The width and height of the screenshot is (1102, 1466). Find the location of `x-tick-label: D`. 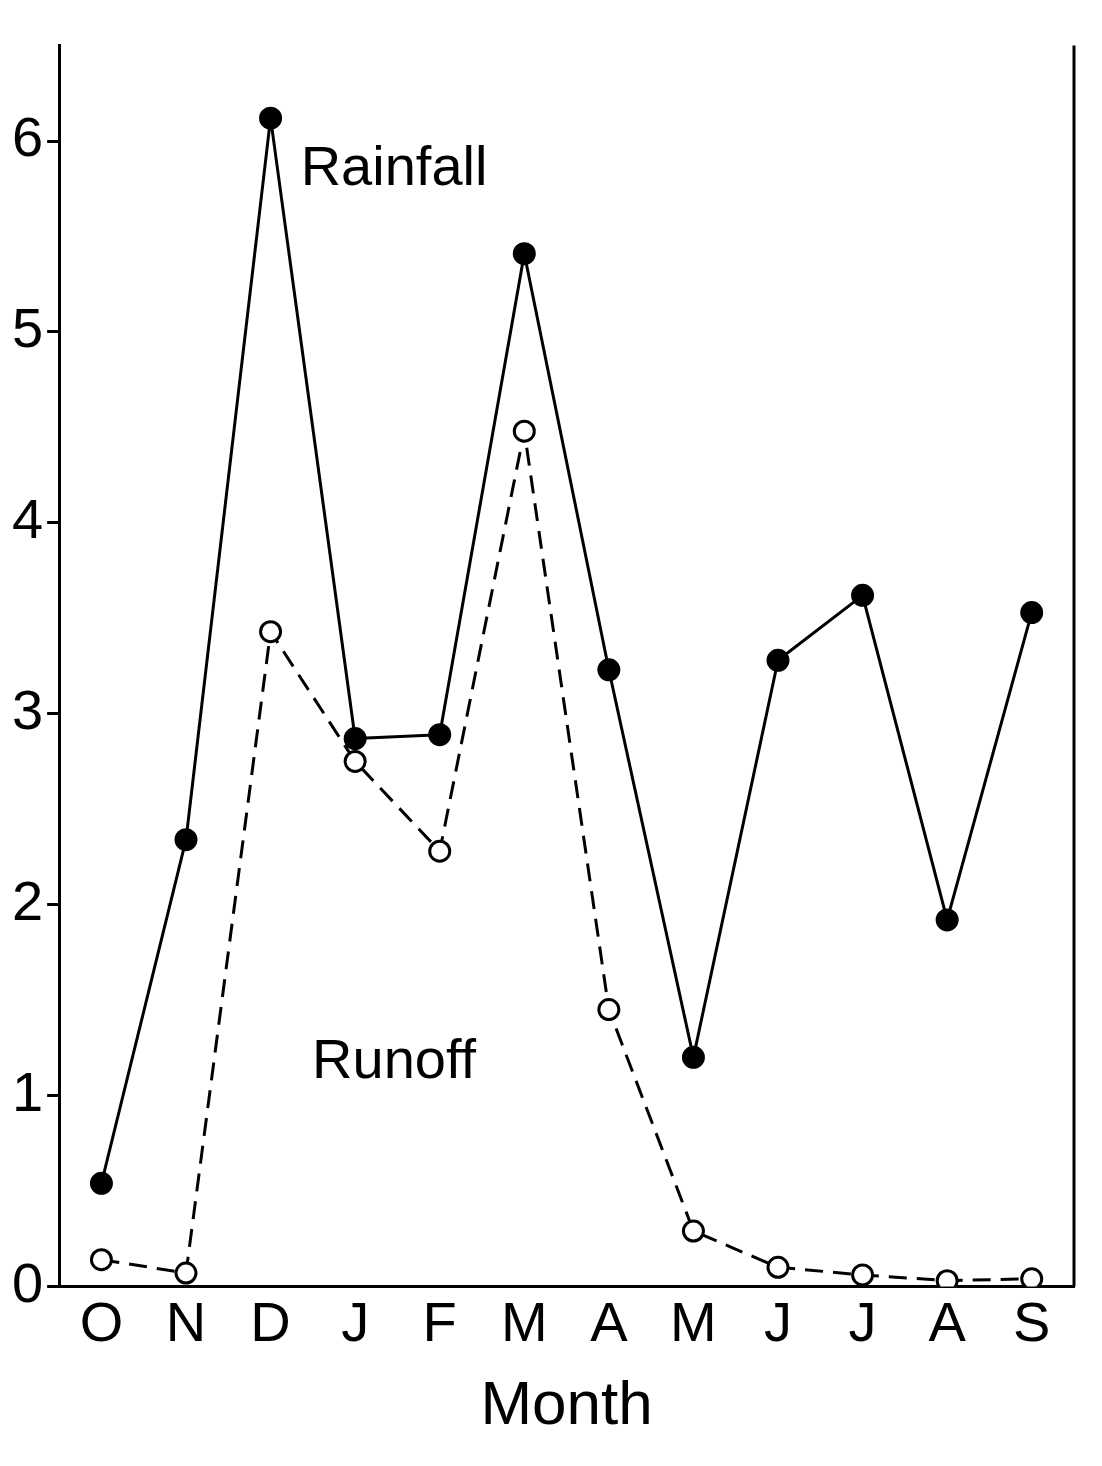

x-tick-label: D is located at coordinates (270, 1322).